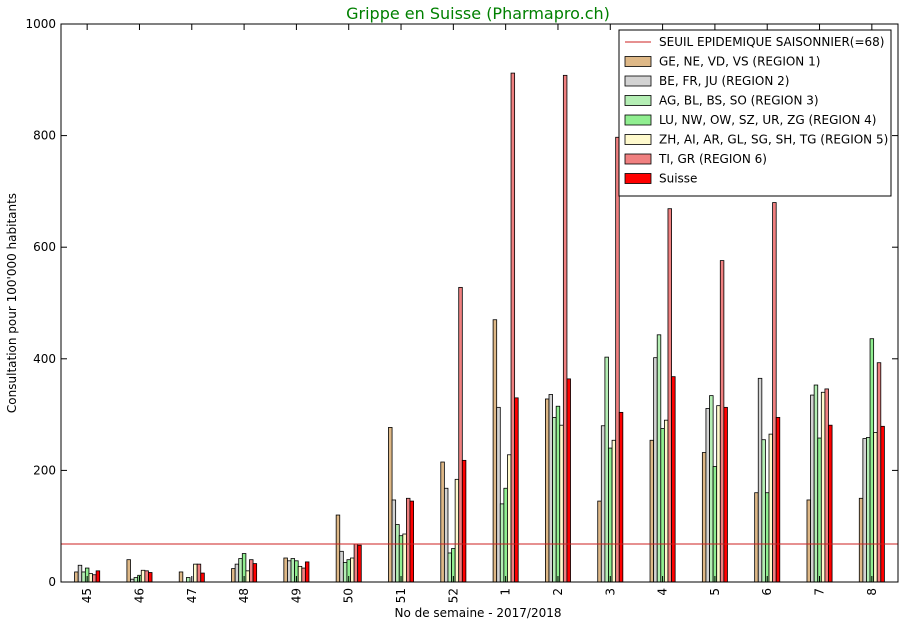 The image size is (903, 626). Describe the element at coordinates (87, 595) in the screenshot. I see `x-tick-label: 45` at that location.